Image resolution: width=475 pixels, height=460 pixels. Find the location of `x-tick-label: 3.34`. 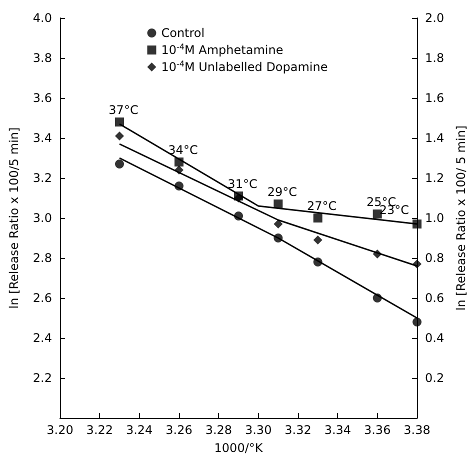

x-tick-label: 3.34 is located at coordinates (338, 430).